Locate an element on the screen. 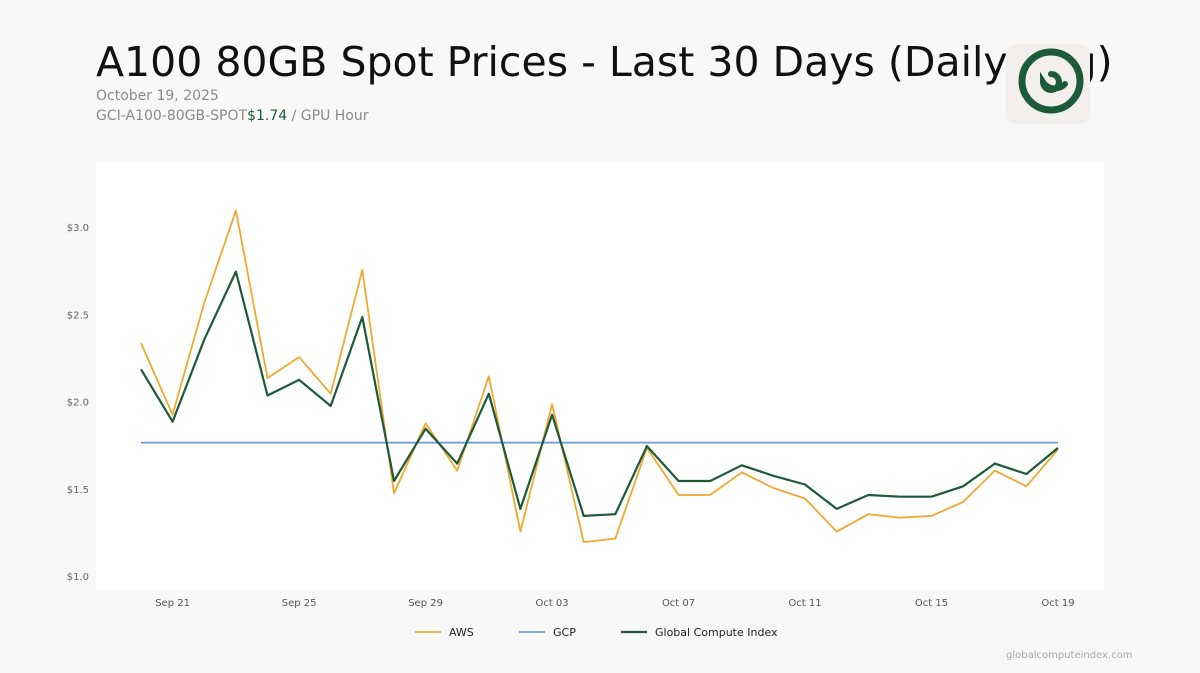  legend-label: GCP is located at coordinates (564, 632).